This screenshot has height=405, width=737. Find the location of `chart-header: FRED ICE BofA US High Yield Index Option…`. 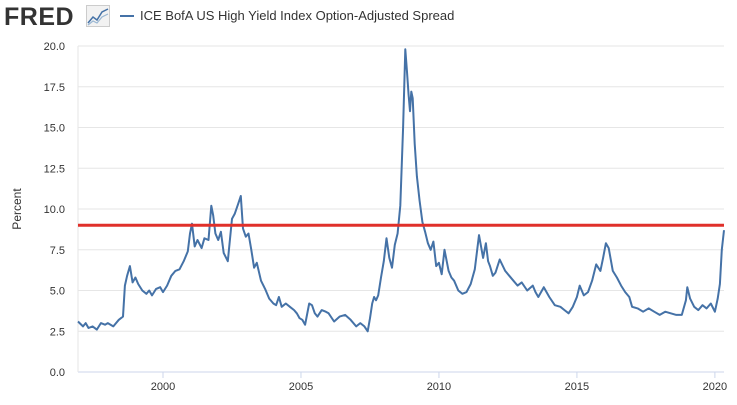

chart-header: FRED ICE BofA US High Yield Index Option… is located at coordinates (368, 17).